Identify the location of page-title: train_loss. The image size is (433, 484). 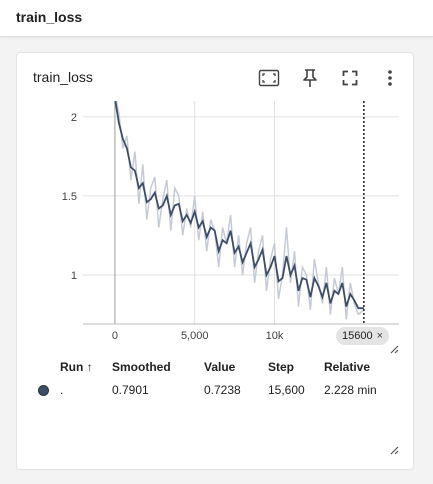
(49, 17).